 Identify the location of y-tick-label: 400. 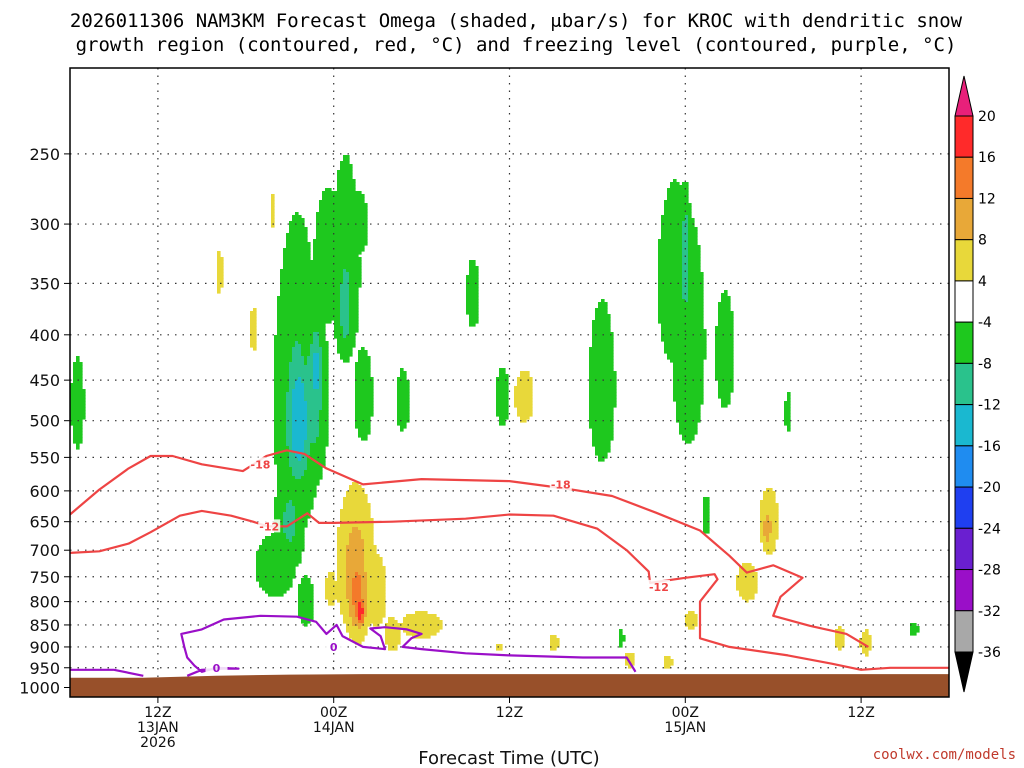
(44, 335).